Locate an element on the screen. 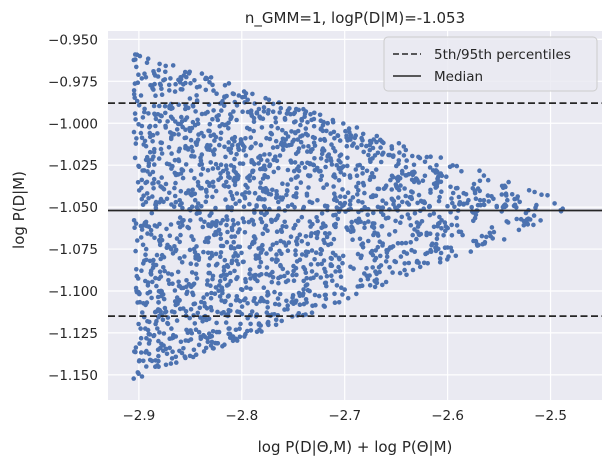 This screenshot has width=612, height=472. y-tick-label: −0.975 is located at coordinates (73, 82).